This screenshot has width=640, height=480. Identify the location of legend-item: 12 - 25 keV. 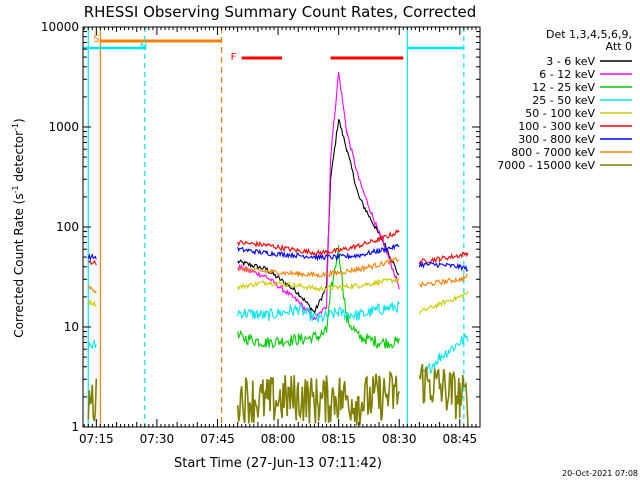
(582, 87).